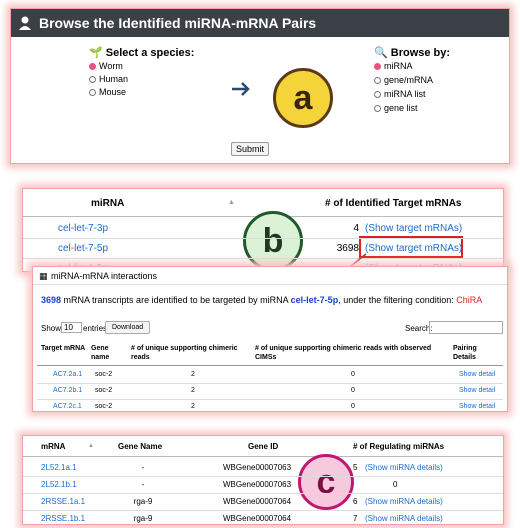  What do you see at coordinates (395, 484) in the screenshot?
I see `mirna-count: 0` at bounding box center [395, 484].